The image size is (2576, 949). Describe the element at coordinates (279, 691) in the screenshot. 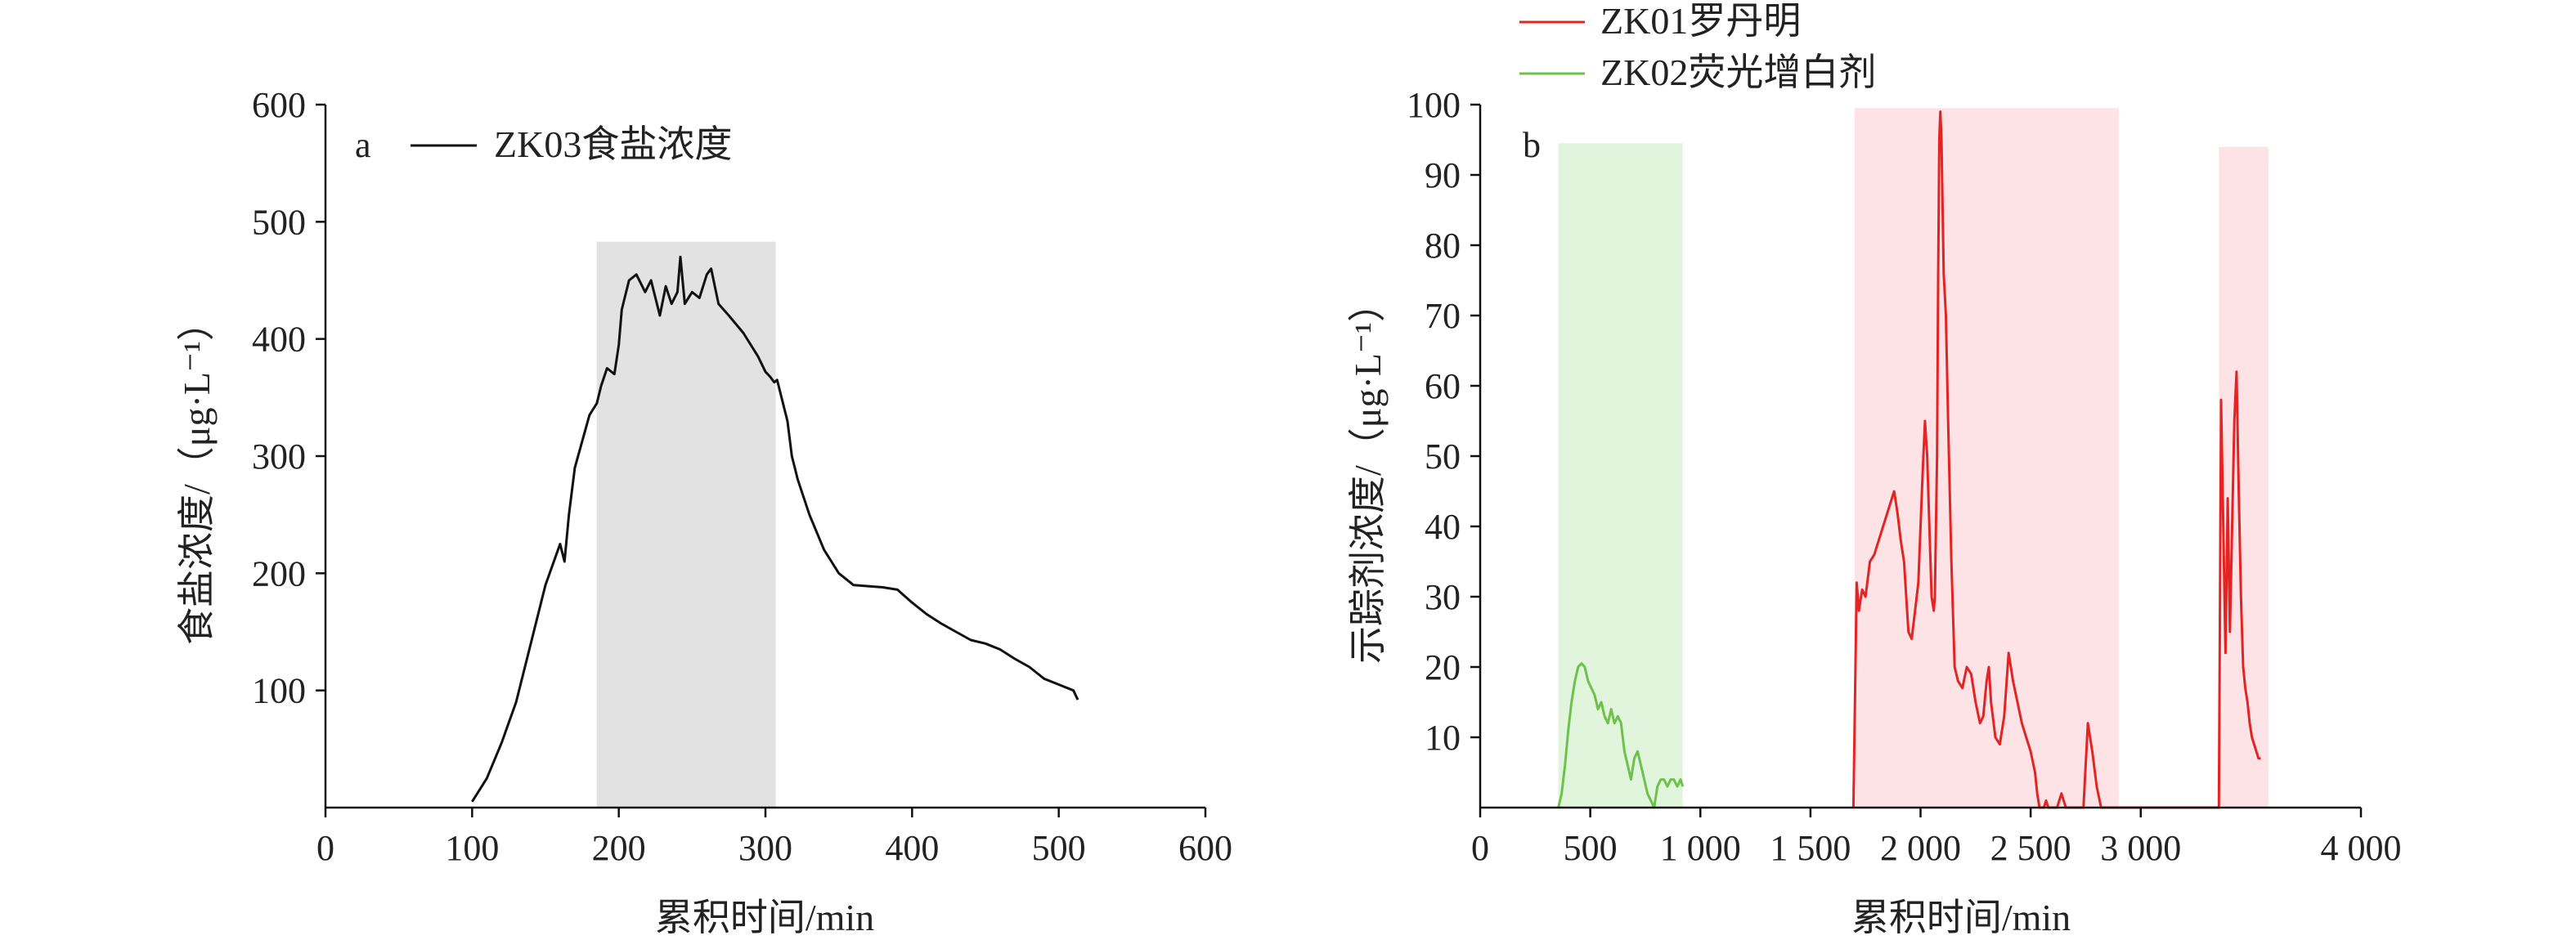

I see `panel-a-y-tick-label: 100` at that location.